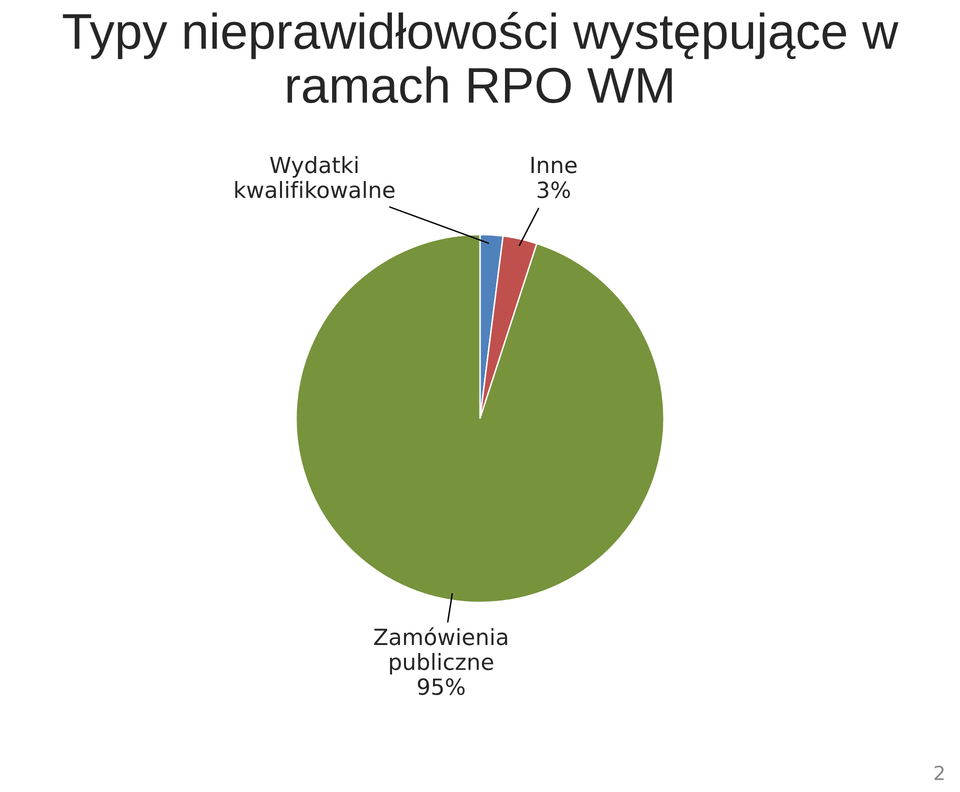 The width and height of the screenshot is (960, 792). I want to click on text: 2, so click(939, 773).